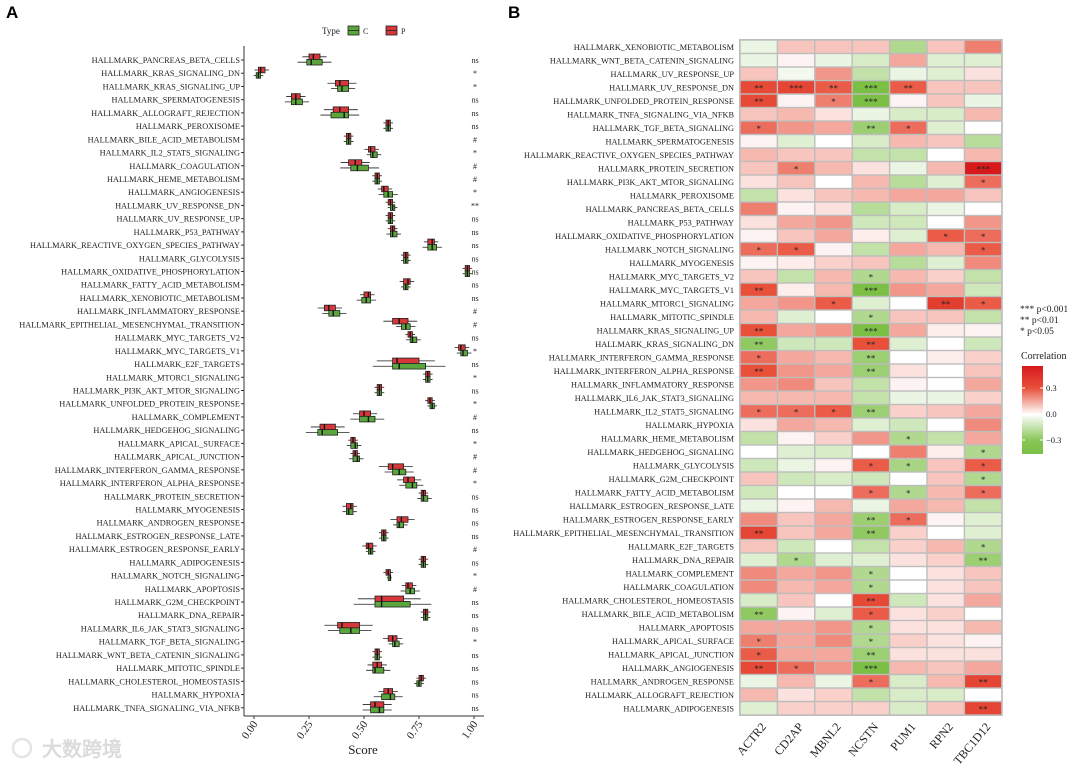 The image size is (1080, 770). Describe the element at coordinates (172, 86) in the screenshot. I see `row-label: HALLMARK_KRAS_SIGNALING_UP` at that location.